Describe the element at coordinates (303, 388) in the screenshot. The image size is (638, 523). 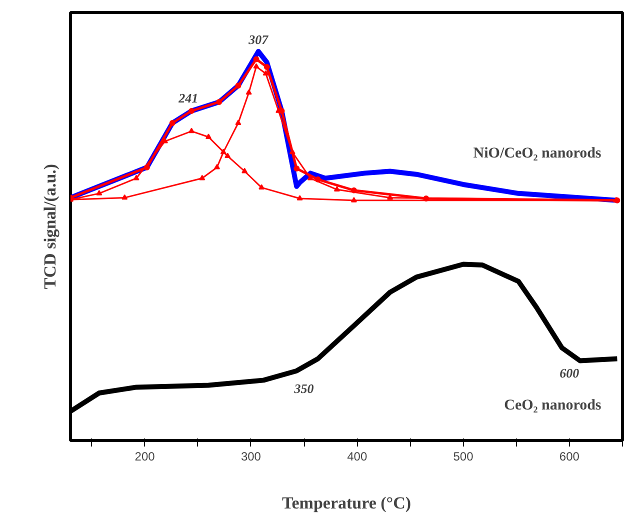
I see `annotation: 350` at that location.